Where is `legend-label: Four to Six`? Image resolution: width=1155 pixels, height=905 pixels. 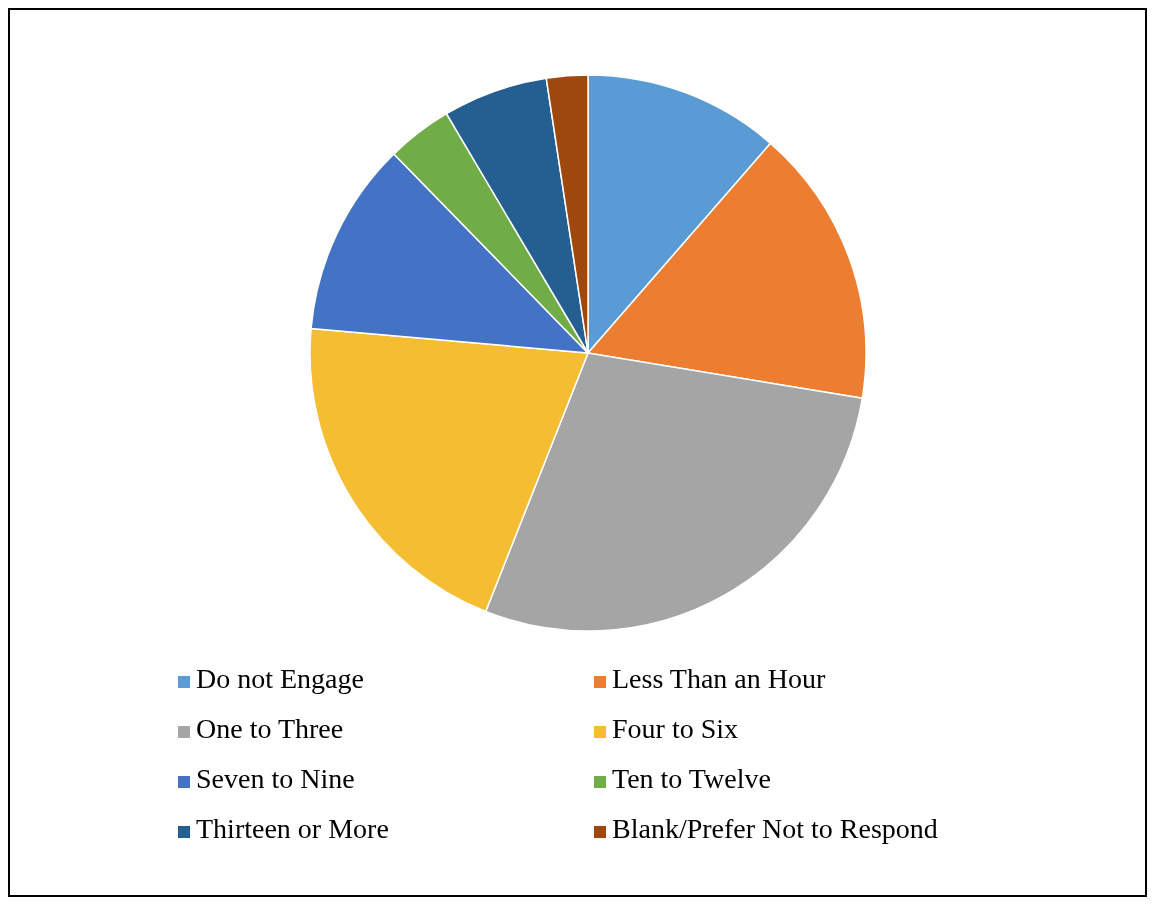
legend-label: Four to Six is located at coordinates (675, 728).